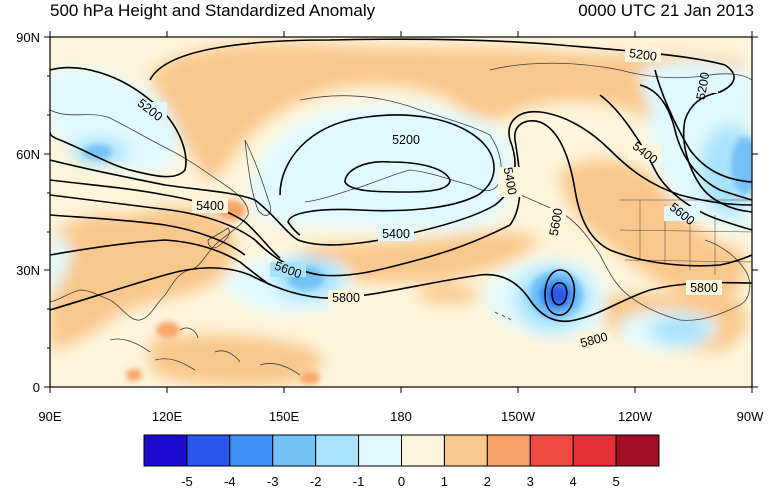 Image resolution: width=768 pixels, height=488 pixels. What do you see at coordinates (236, 360) in the screenshot?
I see `positive-anomaly-south` at bounding box center [236, 360].